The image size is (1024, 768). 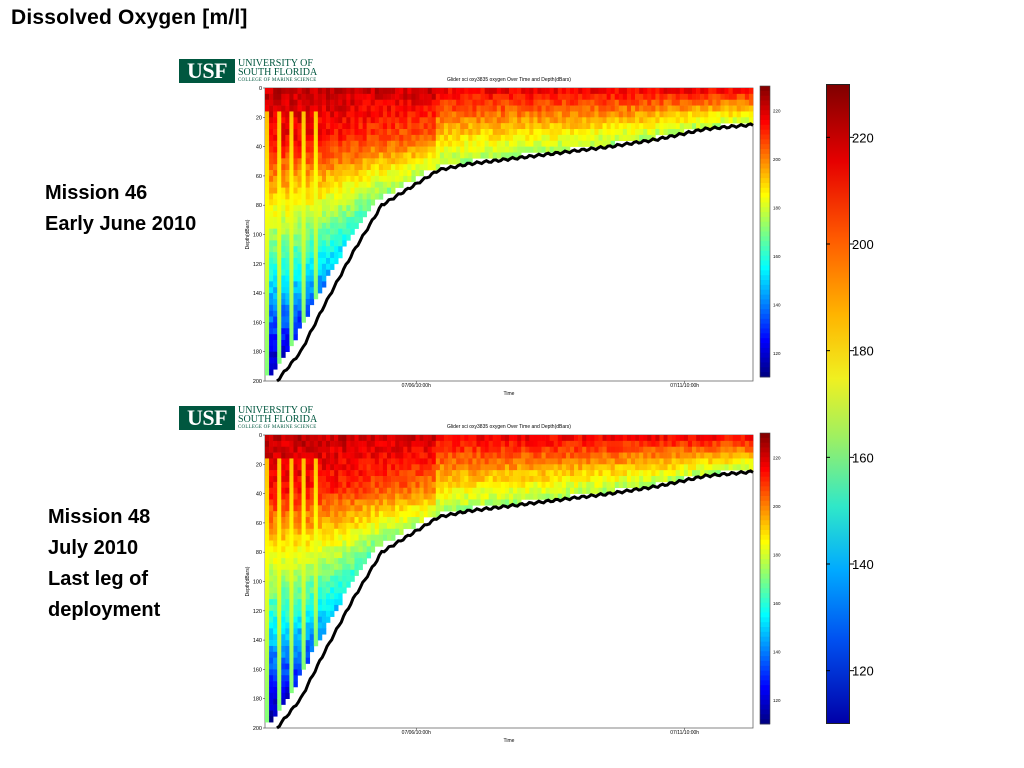 What do you see at coordinates (257, 641) in the screenshot?
I see `y-tick-label: 140` at bounding box center [257, 641].